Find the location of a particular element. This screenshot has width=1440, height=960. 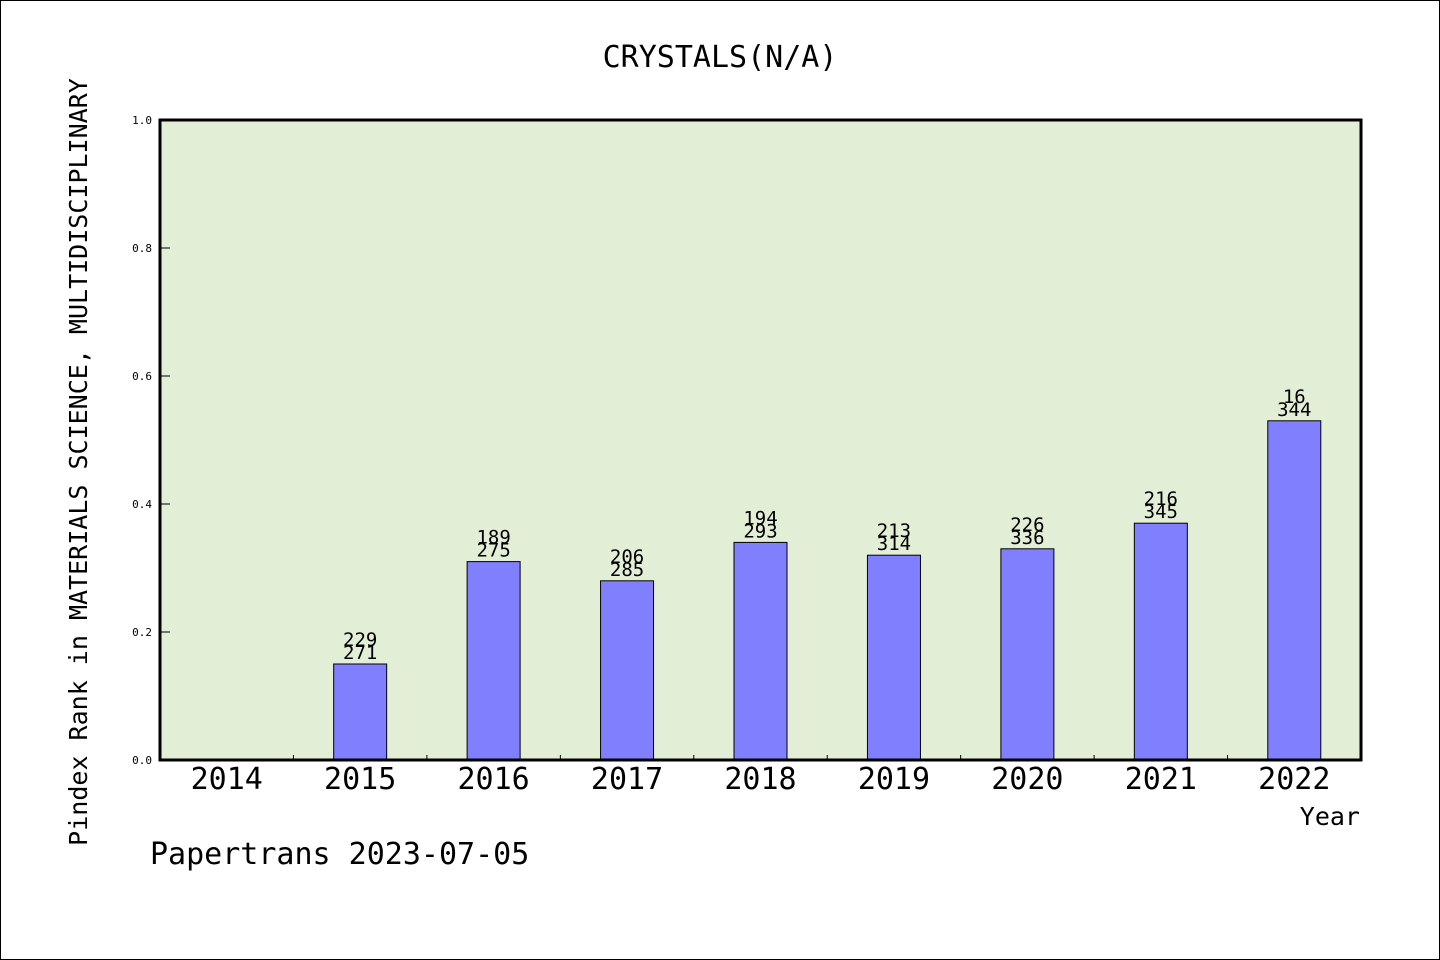

x-tick-label-2022: 2022 is located at coordinates (1294, 779).